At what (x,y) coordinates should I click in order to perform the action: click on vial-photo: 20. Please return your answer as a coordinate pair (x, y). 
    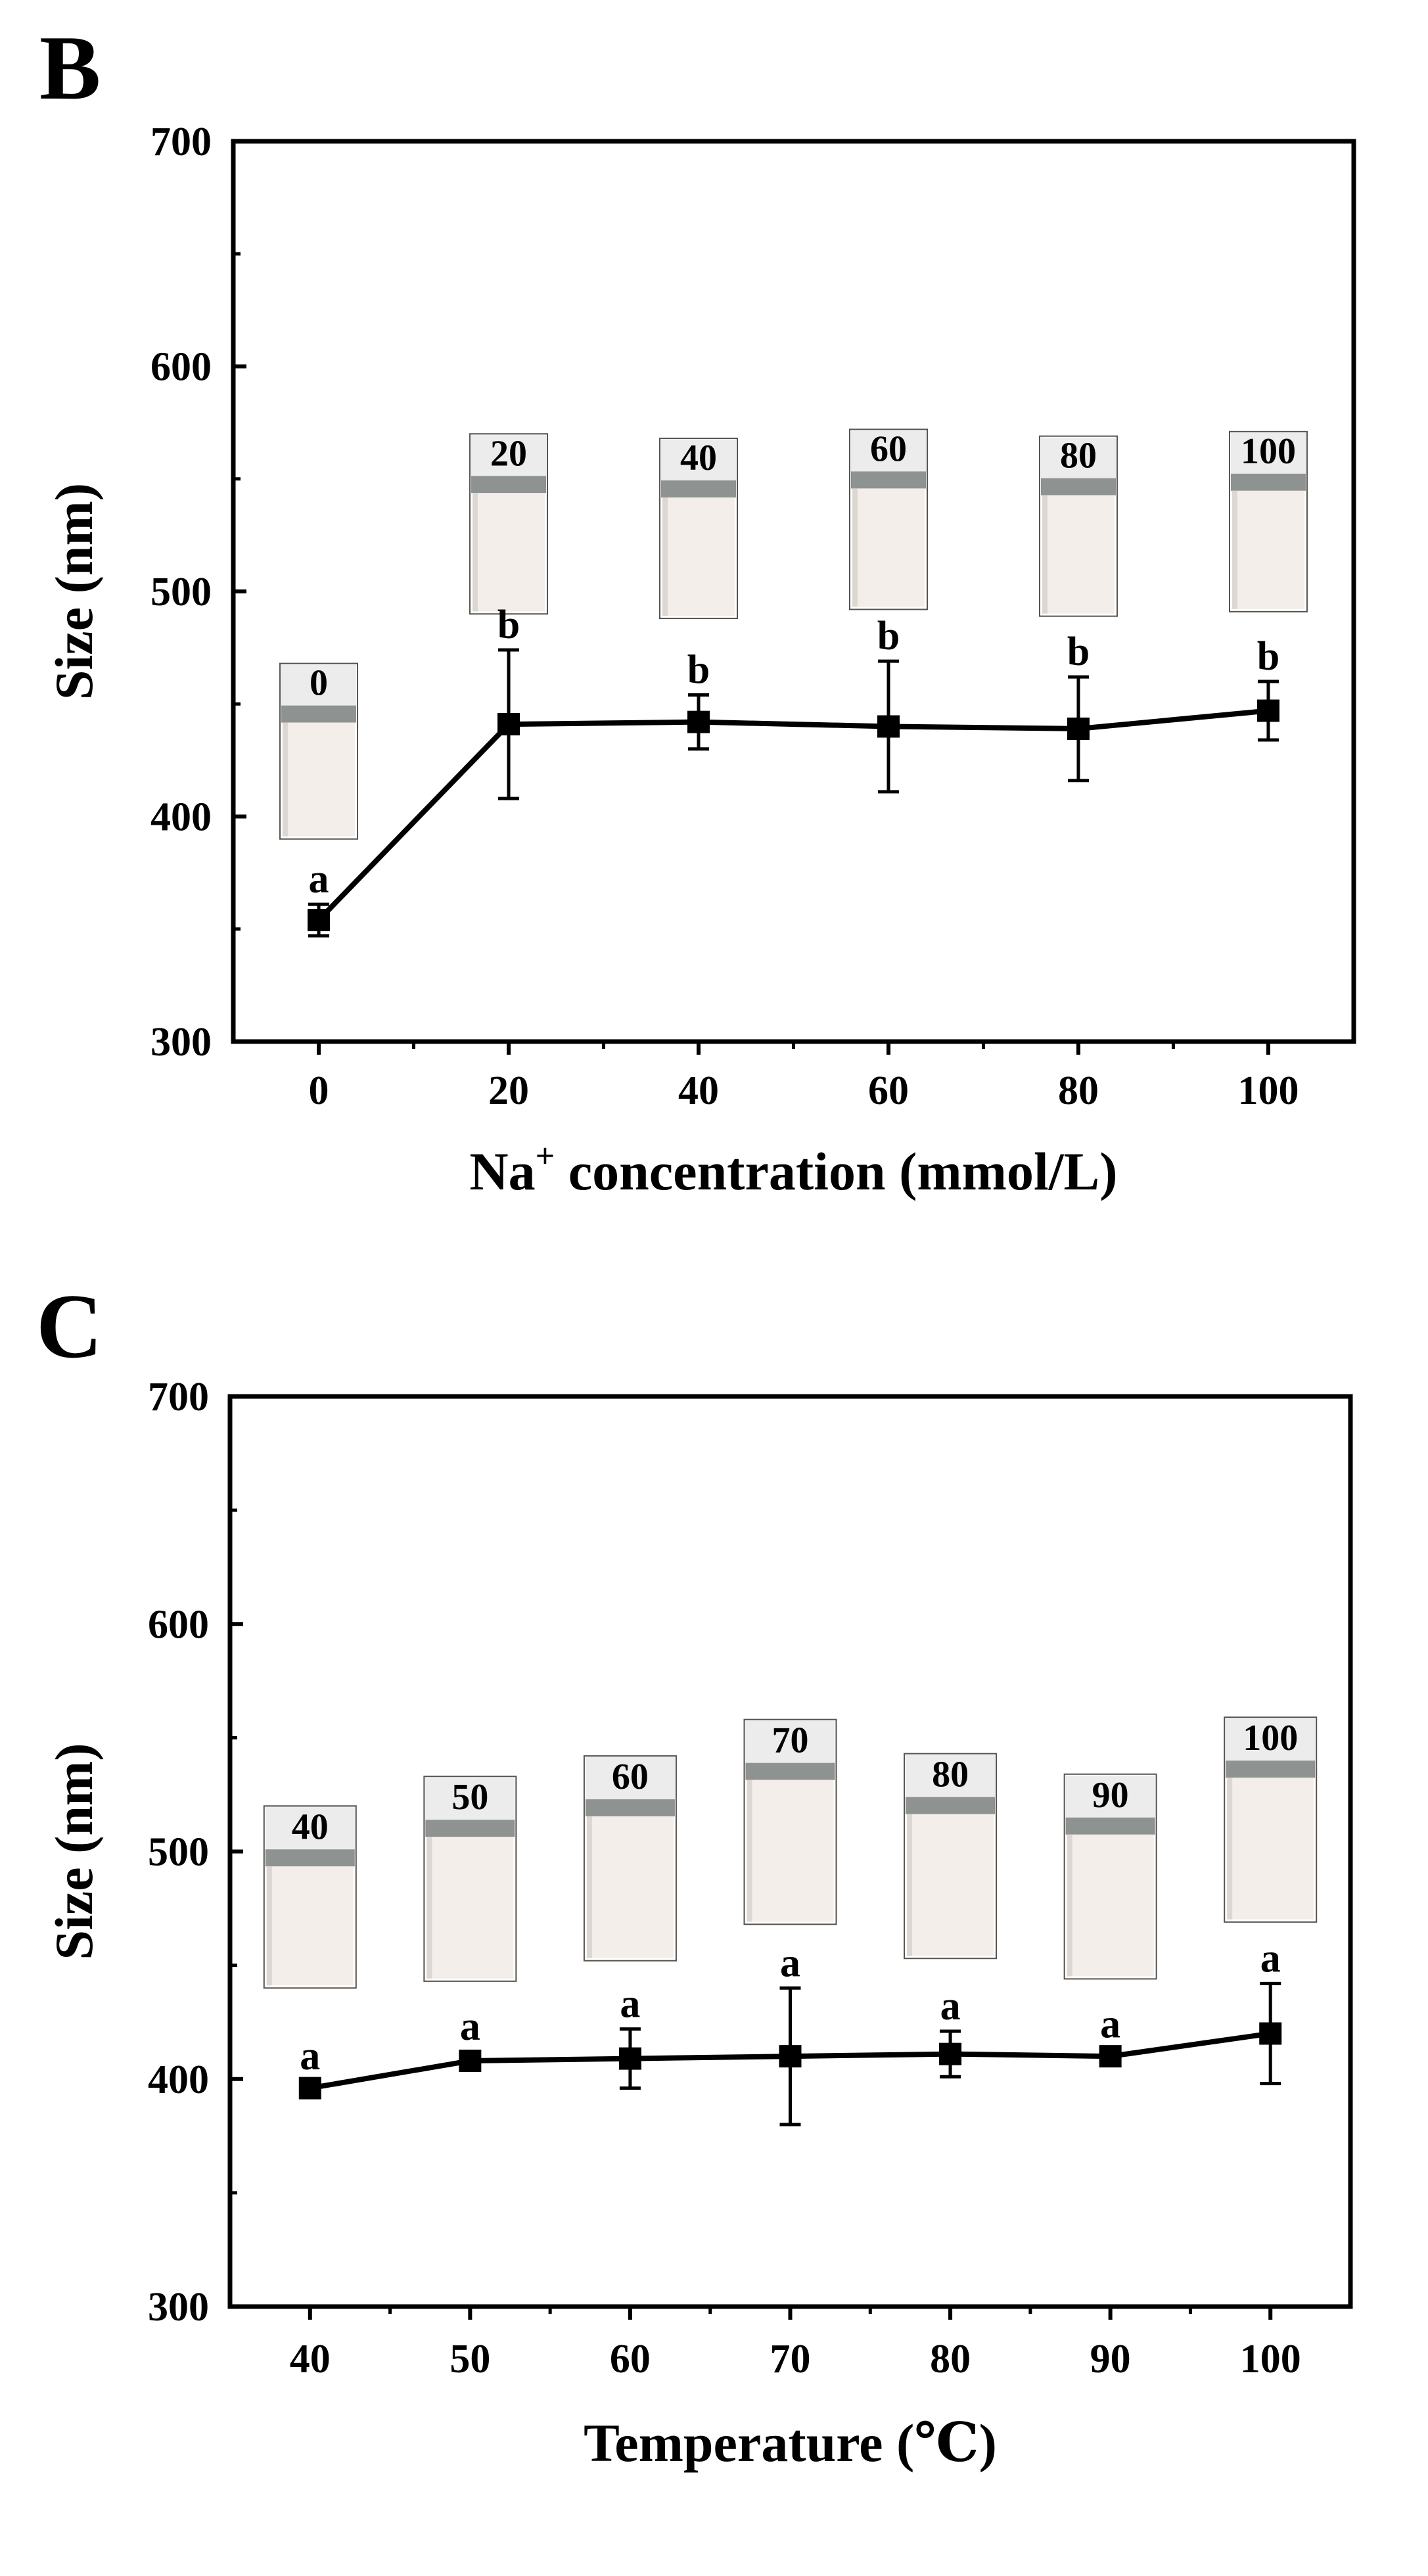
    Looking at the image, I should click on (509, 524).